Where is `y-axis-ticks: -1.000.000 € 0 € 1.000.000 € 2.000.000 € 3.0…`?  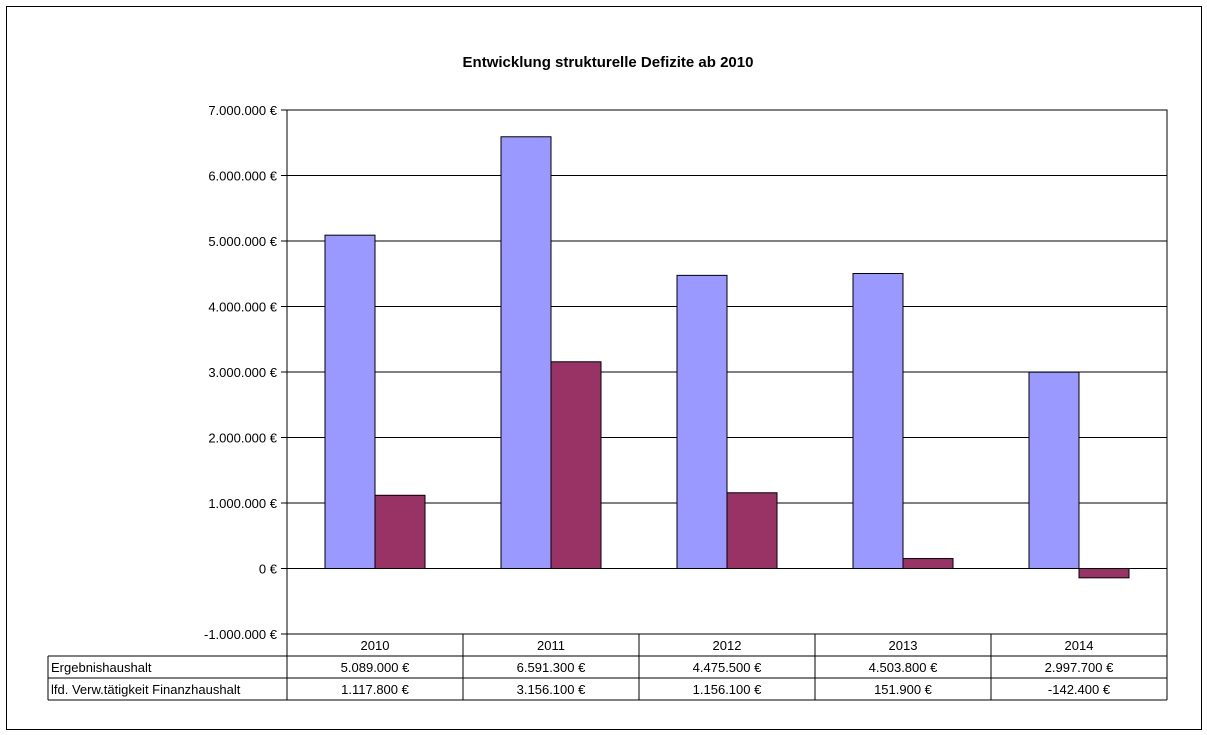
y-axis-ticks: -1.000.000 € 0 € 1.000.000 € 2.000.000 € 3.0… is located at coordinates (245, 372).